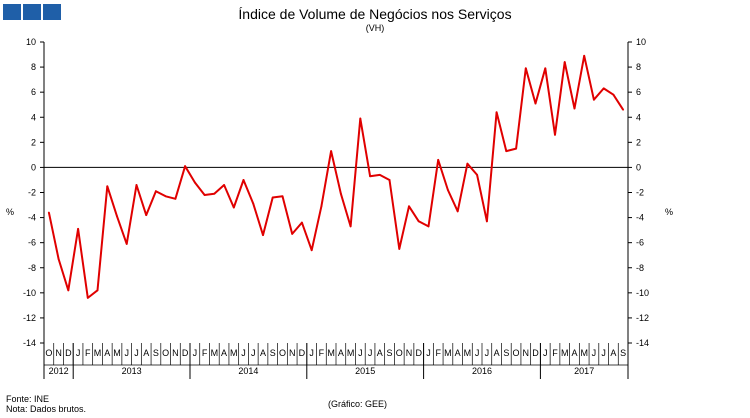  What do you see at coordinates (640, 218) in the screenshot?
I see `y-tick-label-right: -4` at bounding box center [640, 218].